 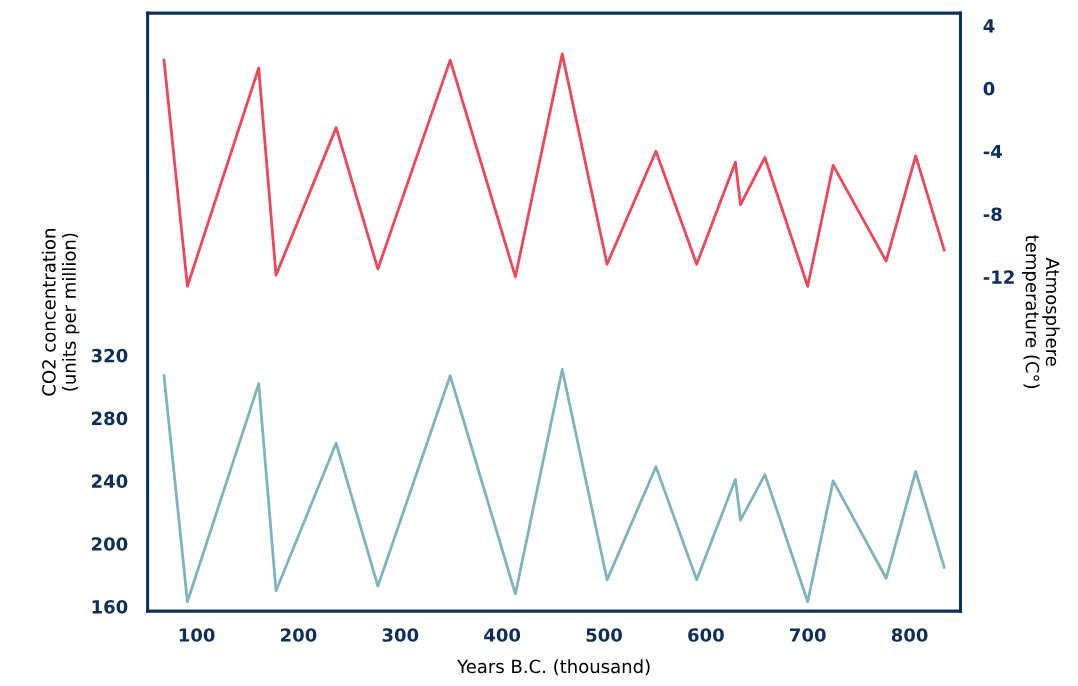 What do you see at coordinates (502, 635) in the screenshot?
I see `x-tick-label: 400` at bounding box center [502, 635].